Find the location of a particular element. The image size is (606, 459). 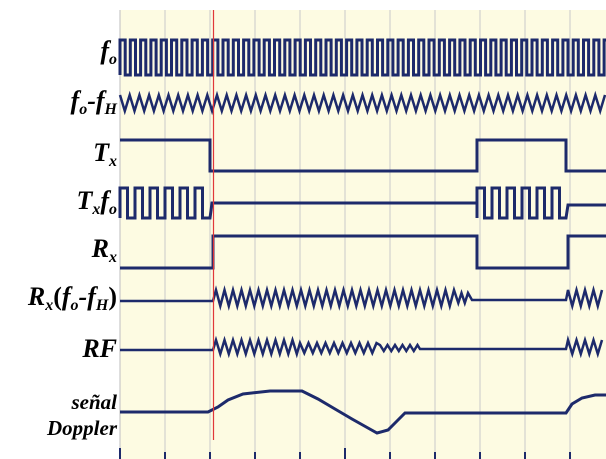

label-doppler-signal: señal Doppler is located at coordinates (82, 415).